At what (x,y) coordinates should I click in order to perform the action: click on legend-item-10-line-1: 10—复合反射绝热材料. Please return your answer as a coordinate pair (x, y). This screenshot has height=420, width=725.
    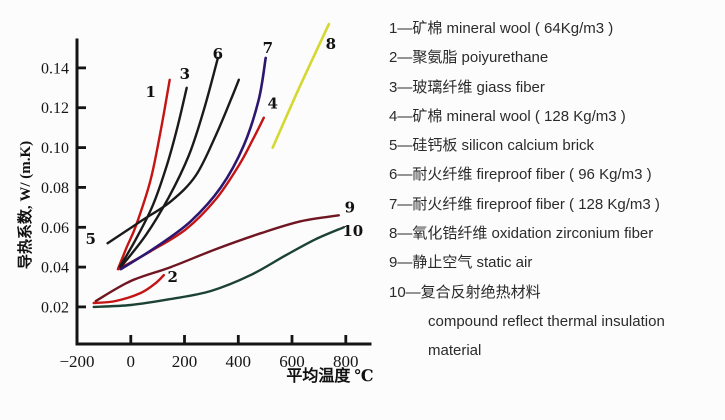
    Looking at the image, I should click on (465, 292).